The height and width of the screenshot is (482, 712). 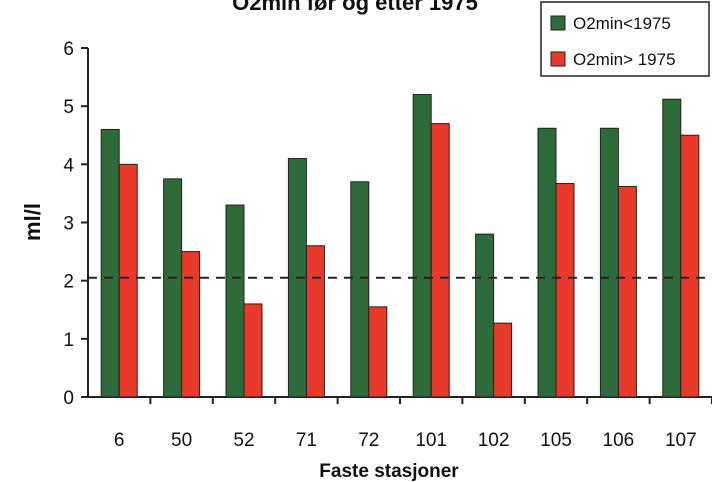 What do you see at coordinates (368, 440) in the screenshot?
I see `x-tick-label: 72` at bounding box center [368, 440].